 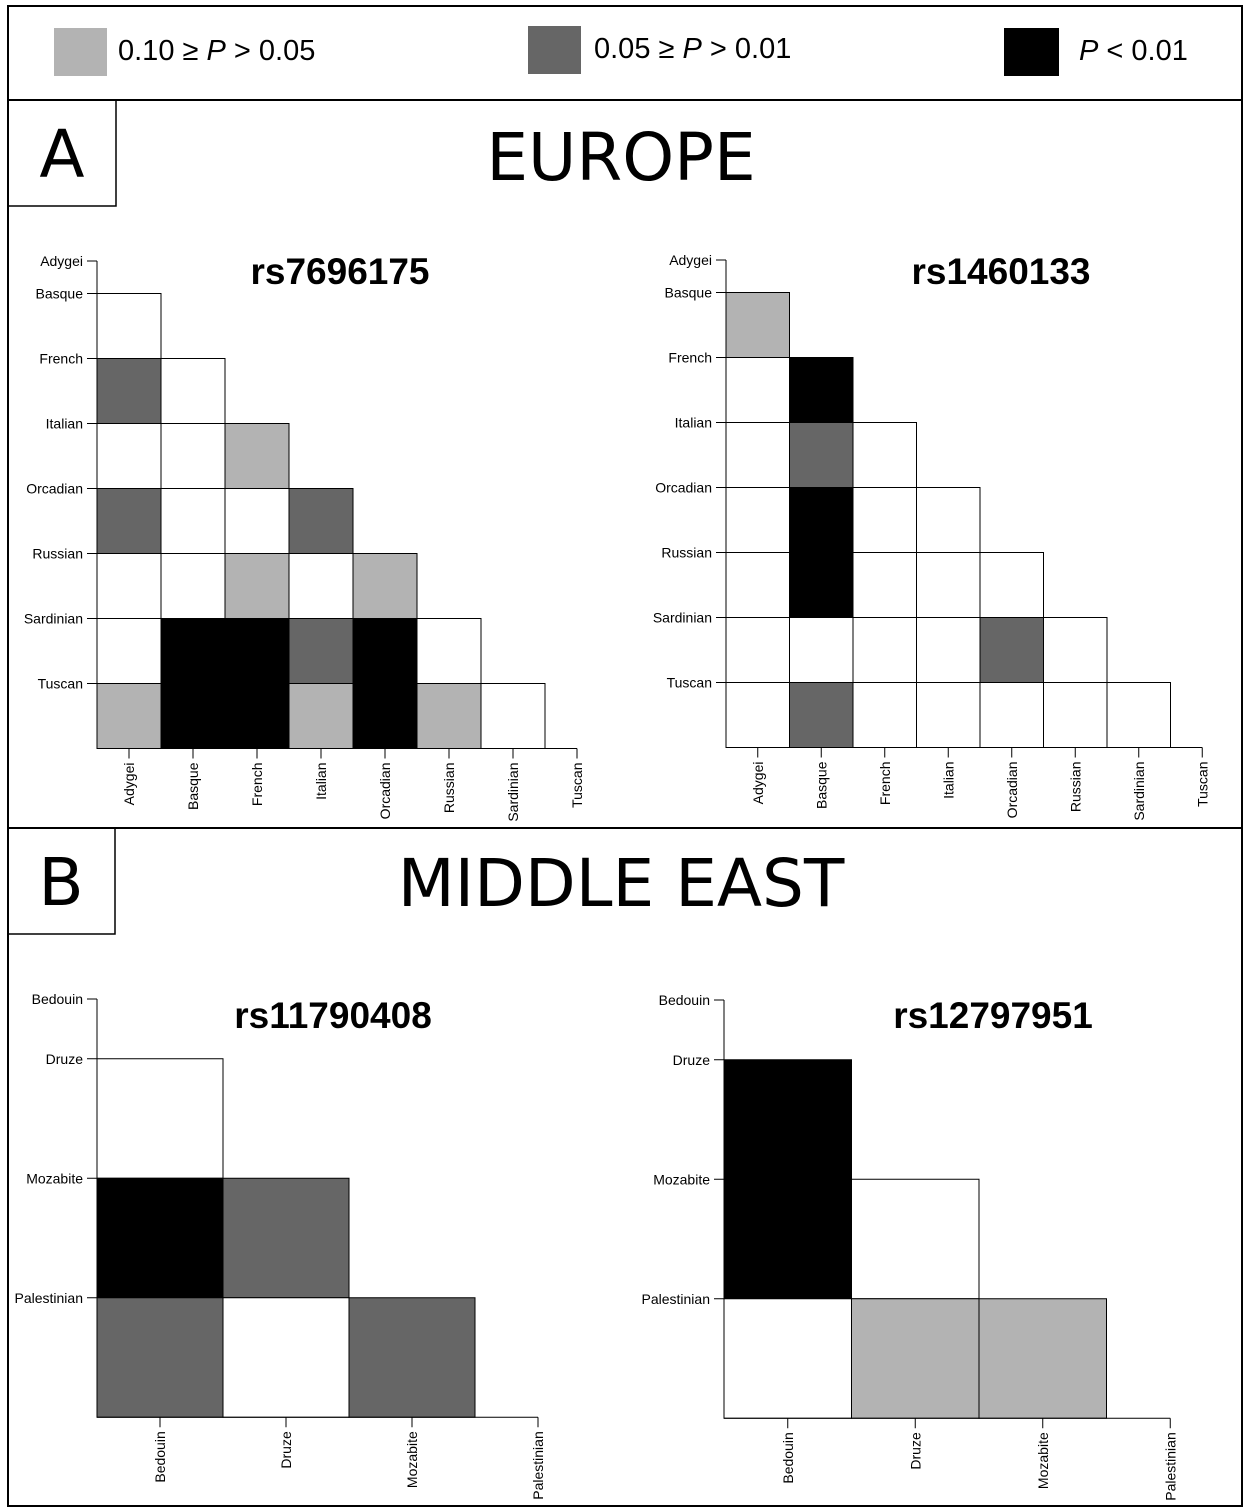 What do you see at coordinates (321, 586) in the screenshot?
I see `heatmap-cell-Russian-Italian` at bounding box center [321, 586].